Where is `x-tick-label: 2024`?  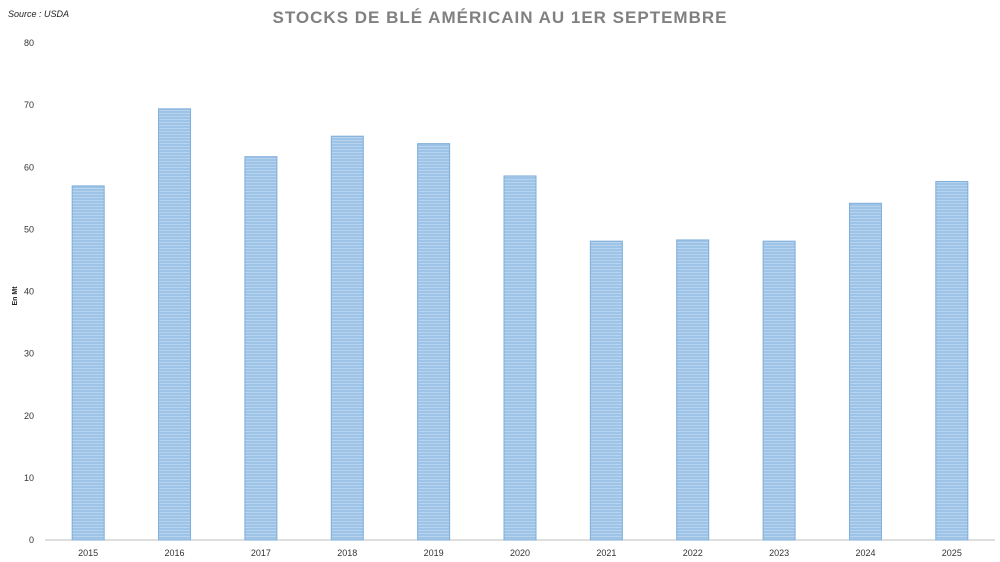 x-tick-label: 2024 is located at coordinates (865, 553).